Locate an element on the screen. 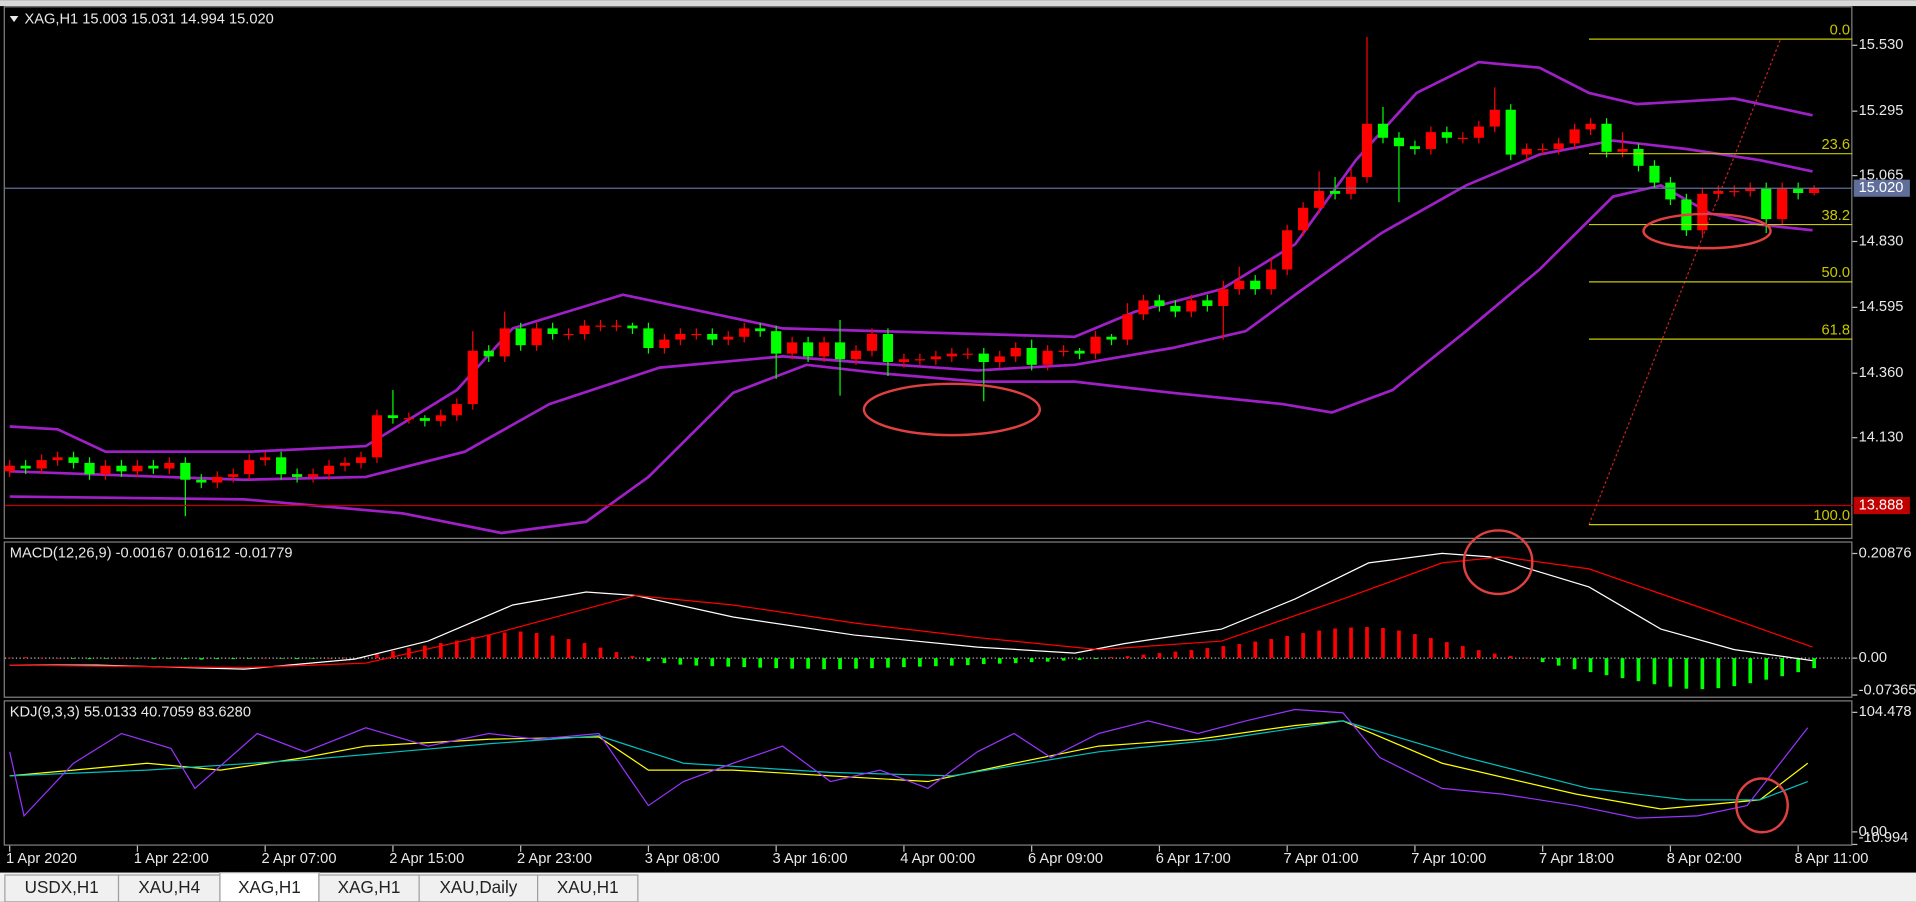 This screenshot has width=1916, height=902. tab: USDX,H1 is located at coordinates (62, 888).